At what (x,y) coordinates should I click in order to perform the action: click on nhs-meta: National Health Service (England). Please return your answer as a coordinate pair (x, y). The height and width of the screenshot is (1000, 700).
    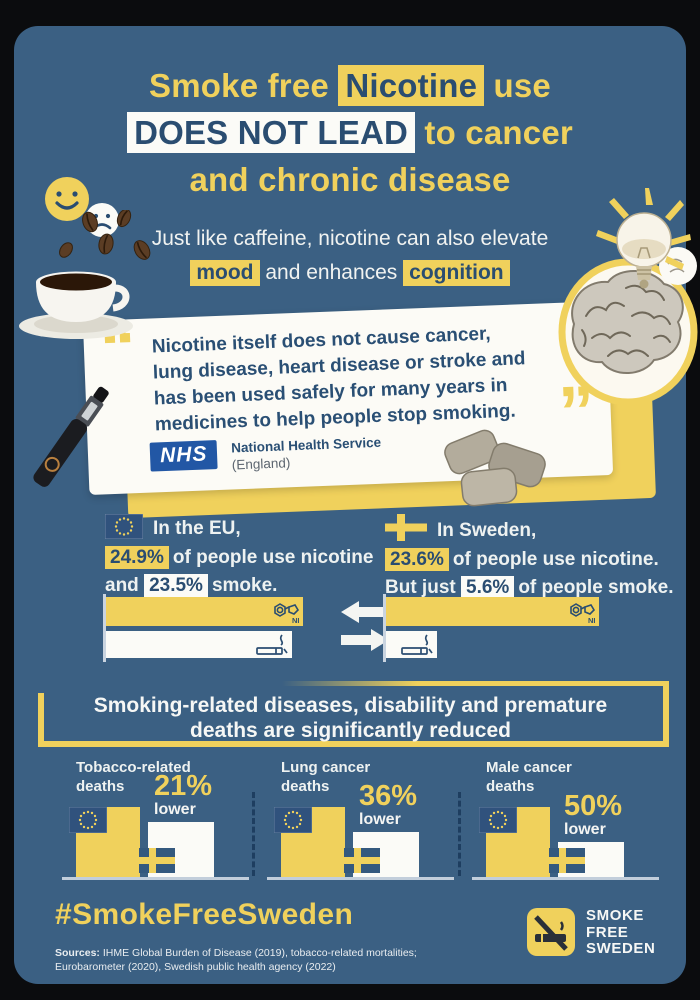
    Looking at the image, I should click on (306, 454).